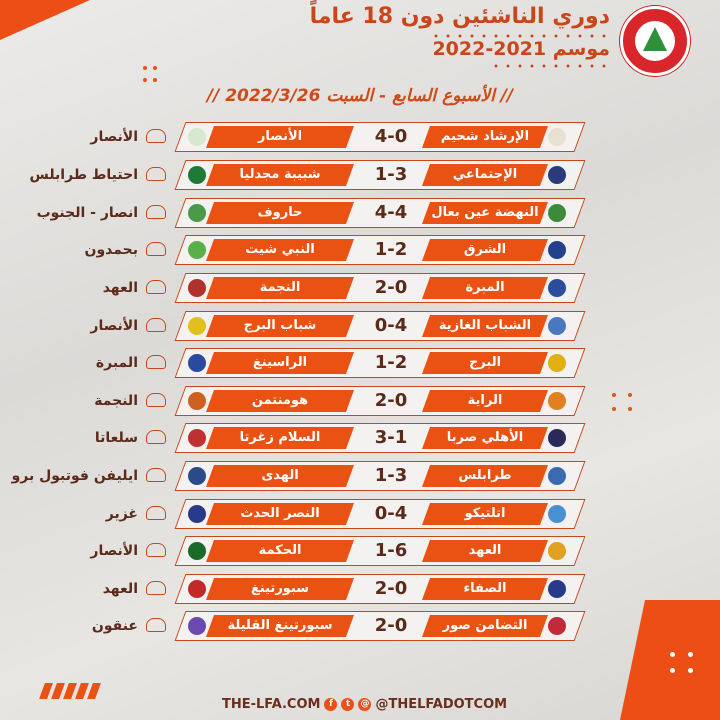 This screenshot has width=720, height=720. I want to click on match-row: النهضة عين بعال 4-4 حاروف انصار - الجنوب, so click(360, 213).